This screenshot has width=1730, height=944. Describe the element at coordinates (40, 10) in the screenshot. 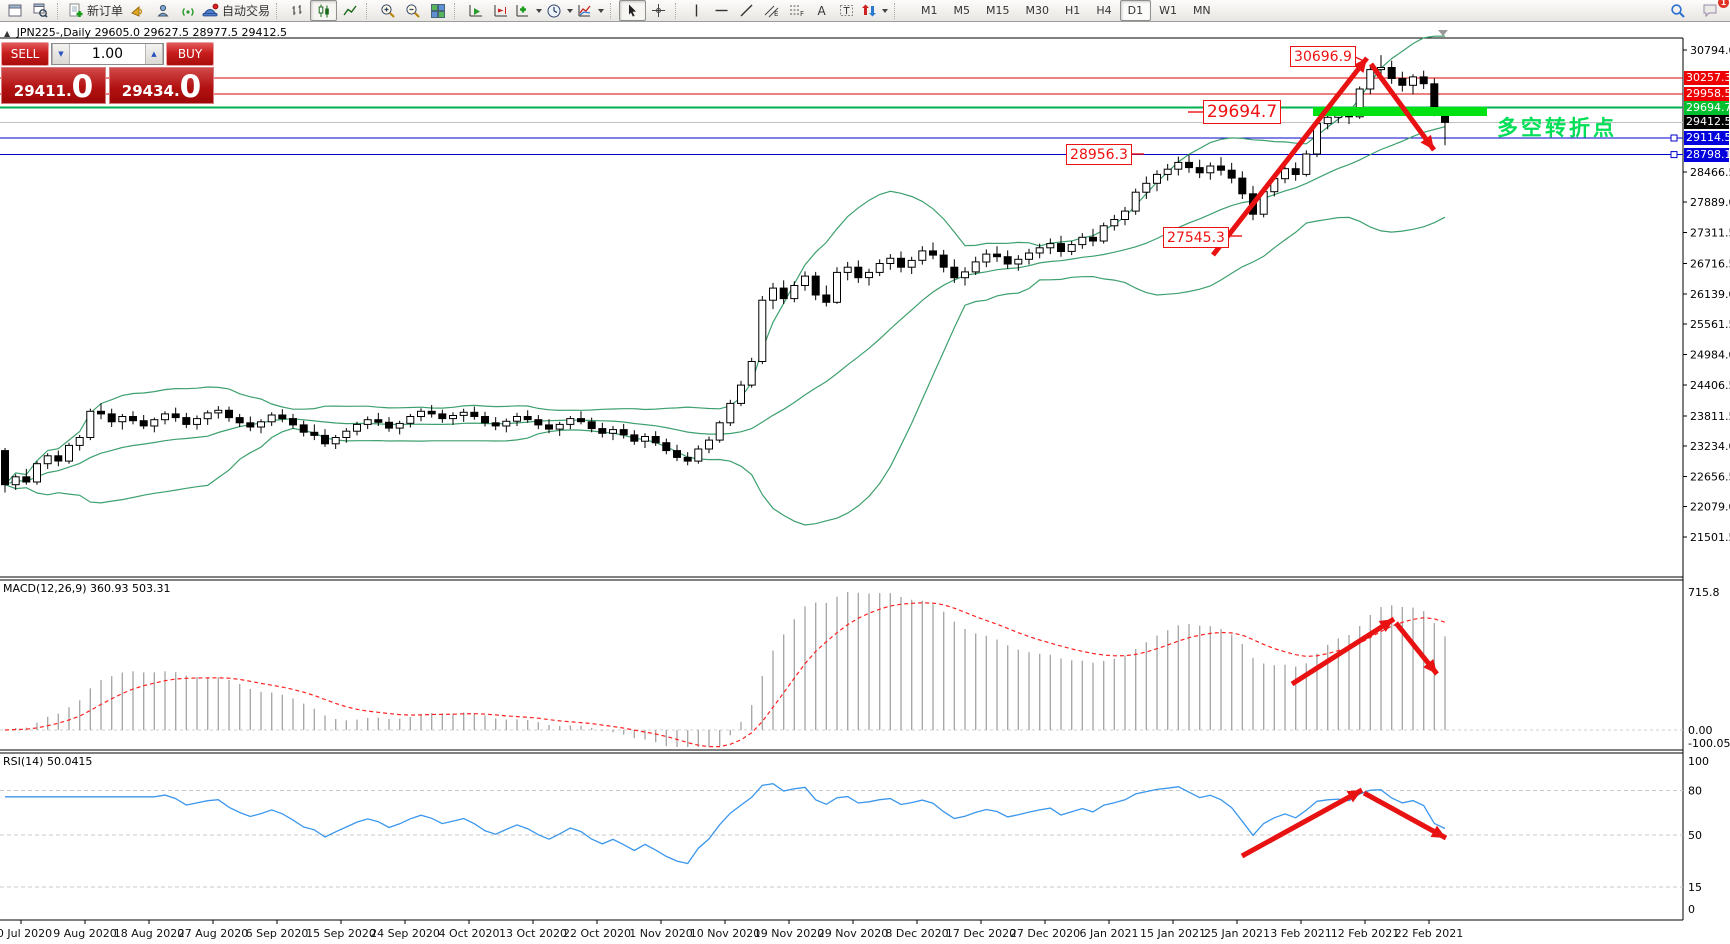

I see `chart-profile-icon` at that location.